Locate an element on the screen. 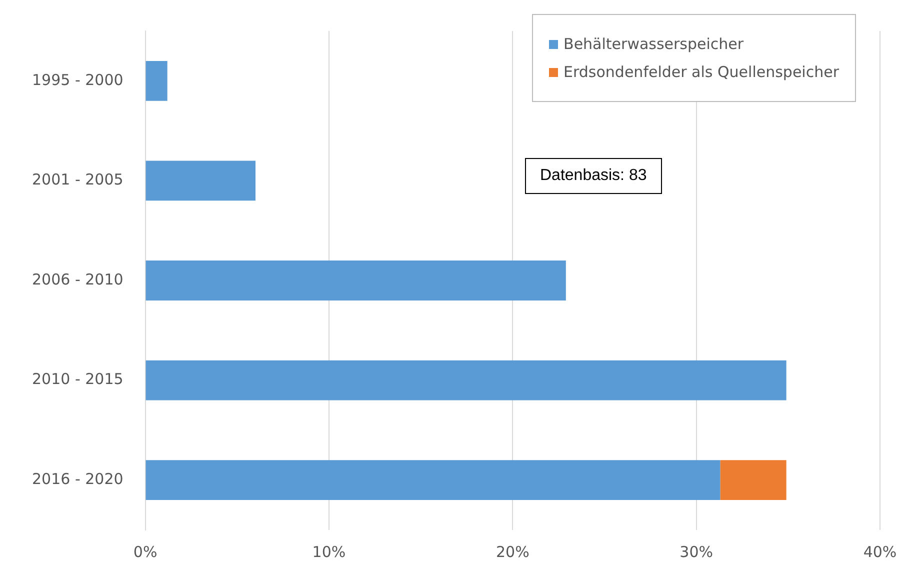  x-tick-label: 20% is located at coordinates (513, 551).